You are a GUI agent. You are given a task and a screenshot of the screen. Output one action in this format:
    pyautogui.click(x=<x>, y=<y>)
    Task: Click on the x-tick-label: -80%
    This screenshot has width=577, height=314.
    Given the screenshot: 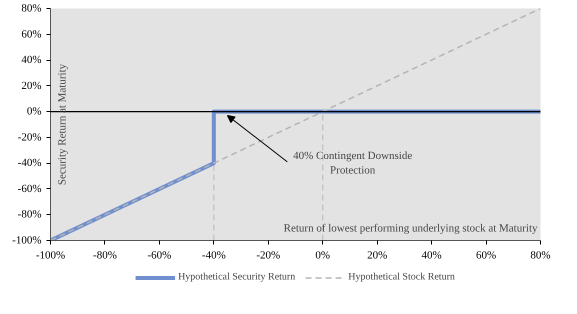 What is the action you would take?
    pyautogui.click(x=105, y=256)
    